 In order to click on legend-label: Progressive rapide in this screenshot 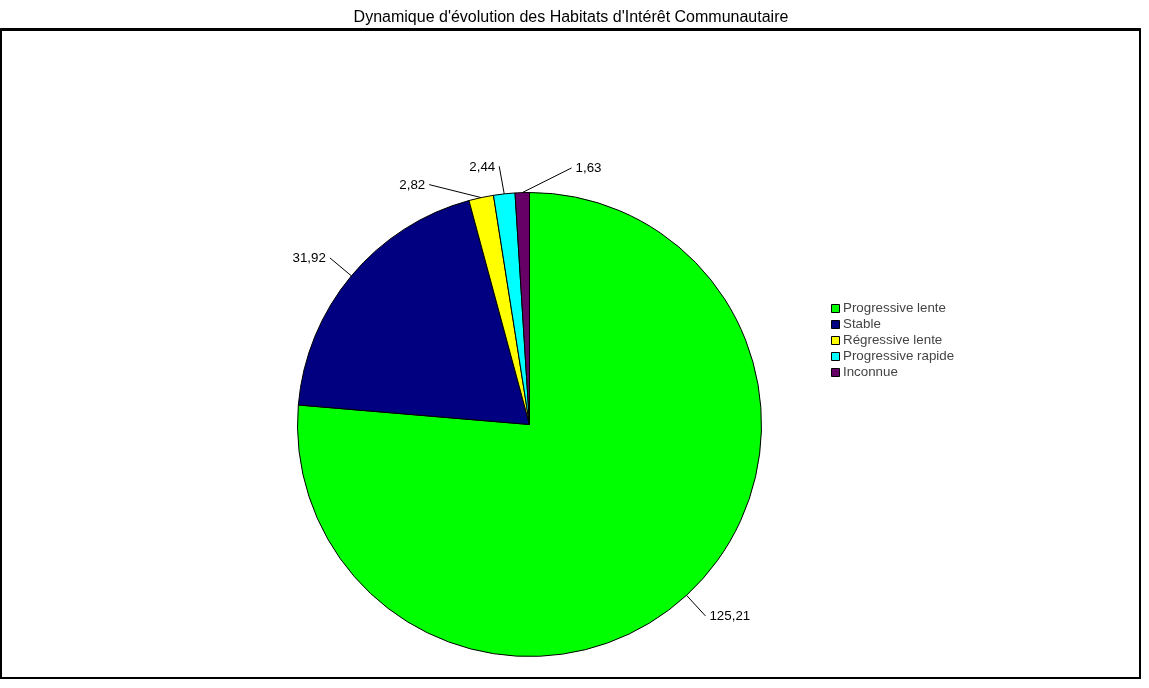, I will do `click(899, 355)`.